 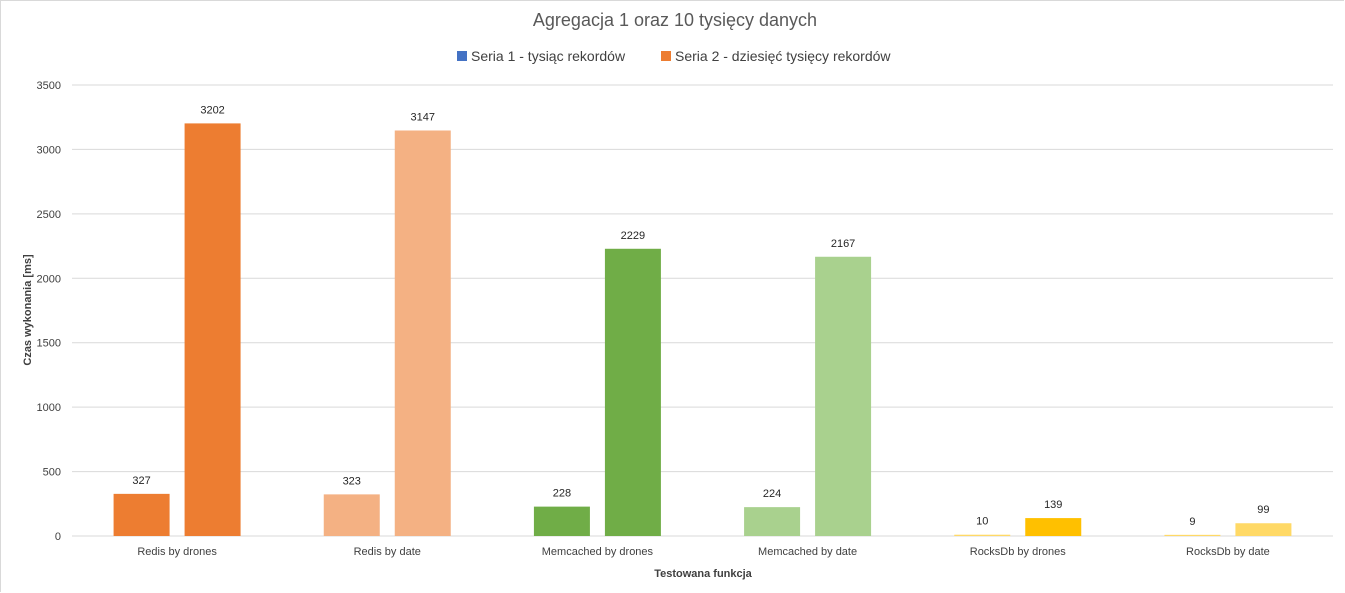 What do you see at coordinates (49, 311) in the screenshot?
I see `y-axis-ticks: 0 500 1000 1500 2000 2500 3000 3500` at bounding box center [49, 311].